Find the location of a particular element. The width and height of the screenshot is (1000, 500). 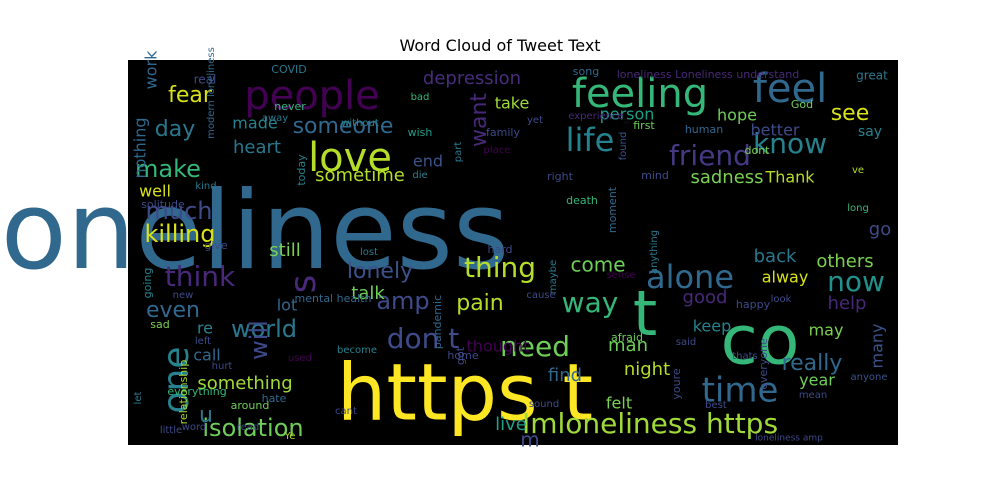

cloud-word: made is located at coordinates (254, 123).